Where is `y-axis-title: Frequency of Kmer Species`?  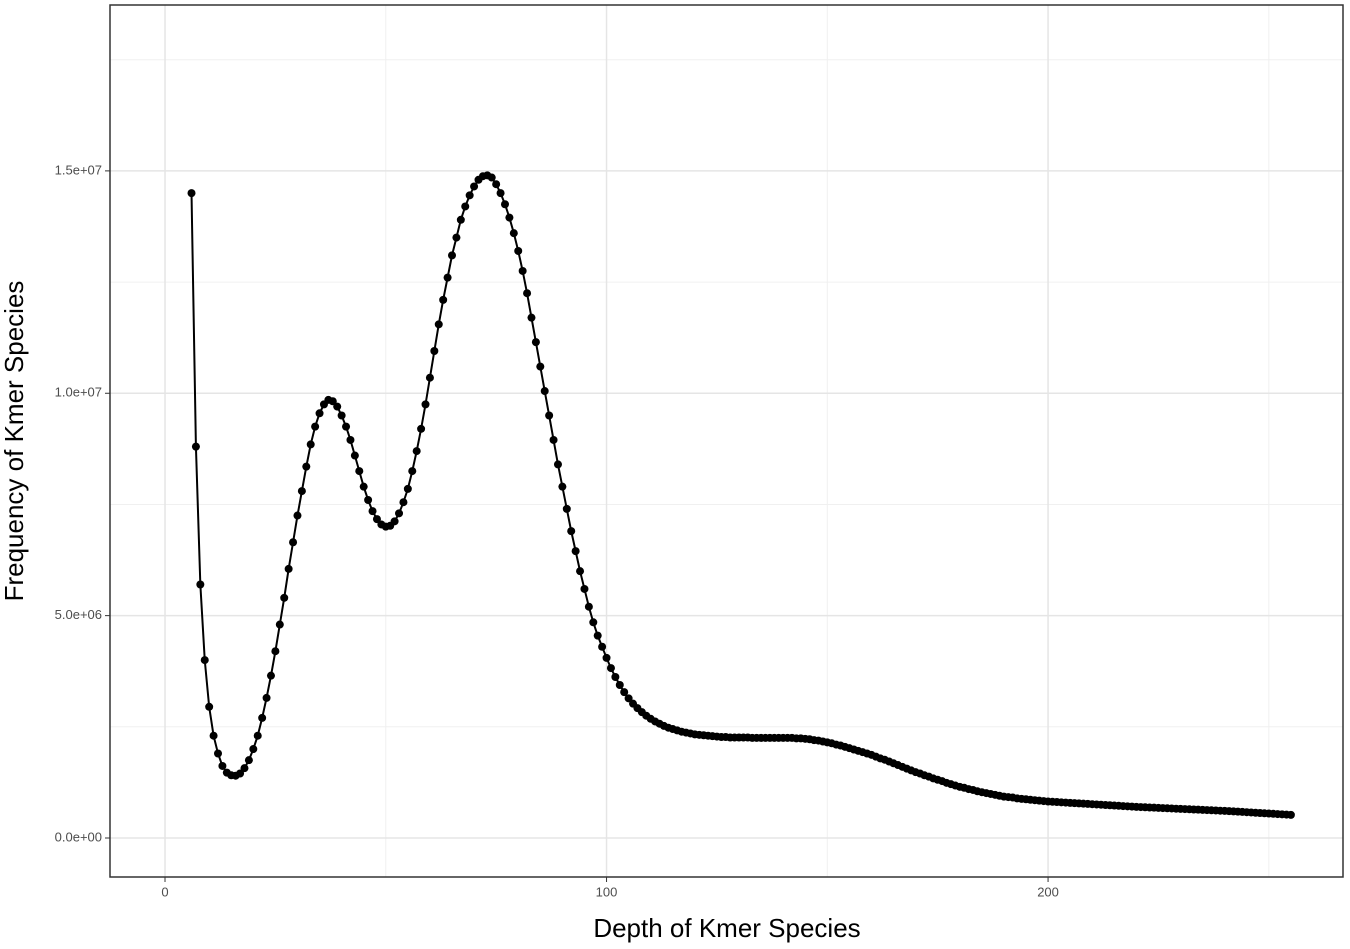
y-axis-title: Frequency of Kmer Species is located at coordinates (14, 441).